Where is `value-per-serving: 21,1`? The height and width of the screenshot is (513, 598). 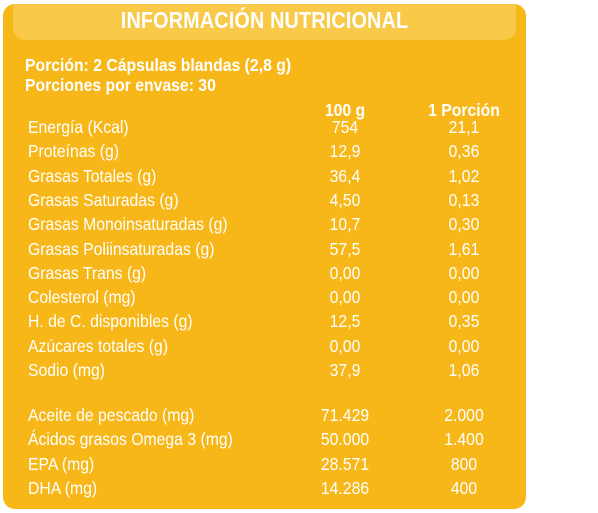
value-per-serving: 21,1 is located at coordinates (464, 127).